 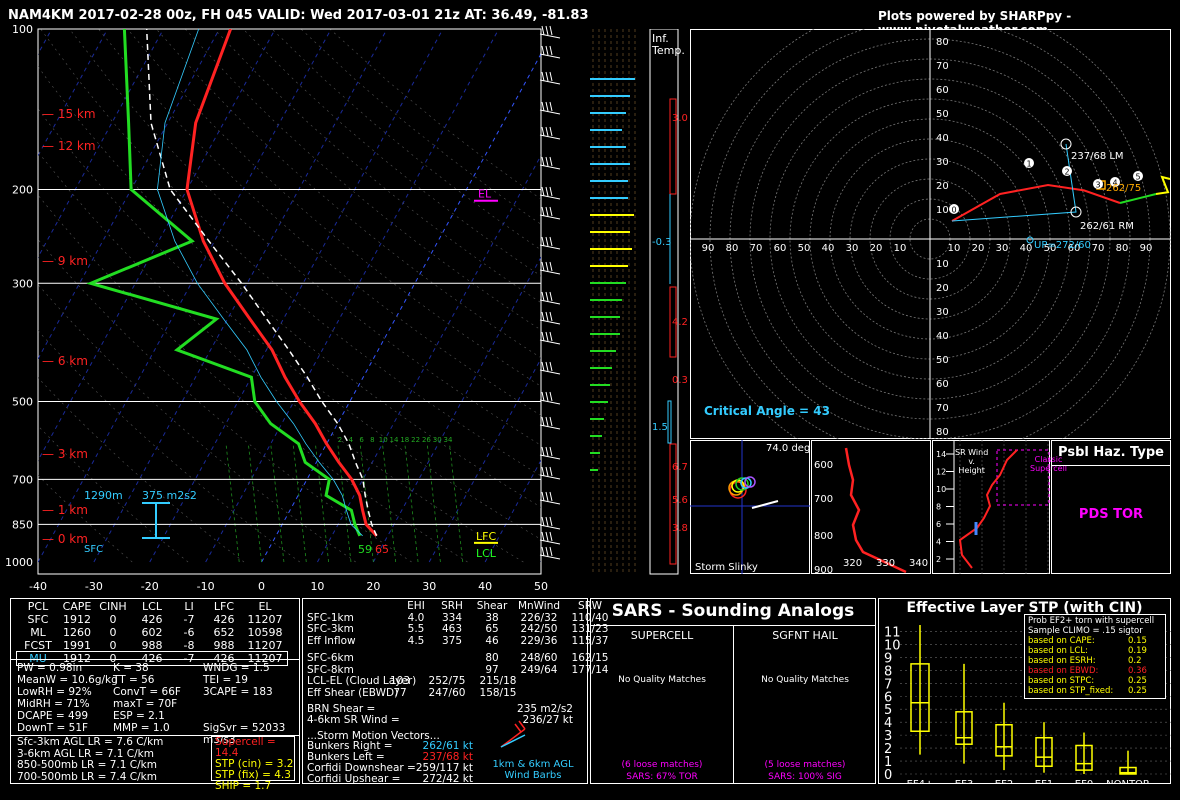 I want to click on vector-label: Bunkers Left =, so click(x=346, y=757).